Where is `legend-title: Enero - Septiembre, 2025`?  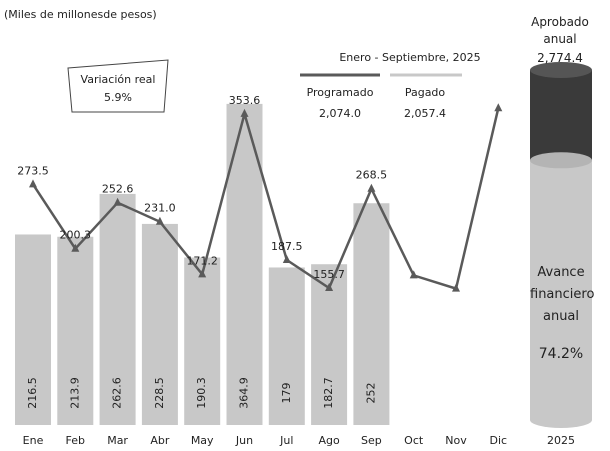
legend-title: Enero - Septiembre, 2025 is located at coordinates (409, 57).